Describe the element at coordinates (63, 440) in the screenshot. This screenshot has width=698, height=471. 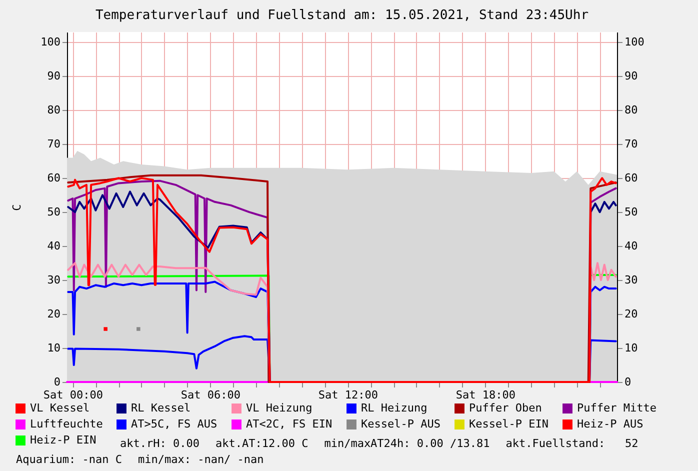
I see `legend-label: Heiz-P EIN` at that location.